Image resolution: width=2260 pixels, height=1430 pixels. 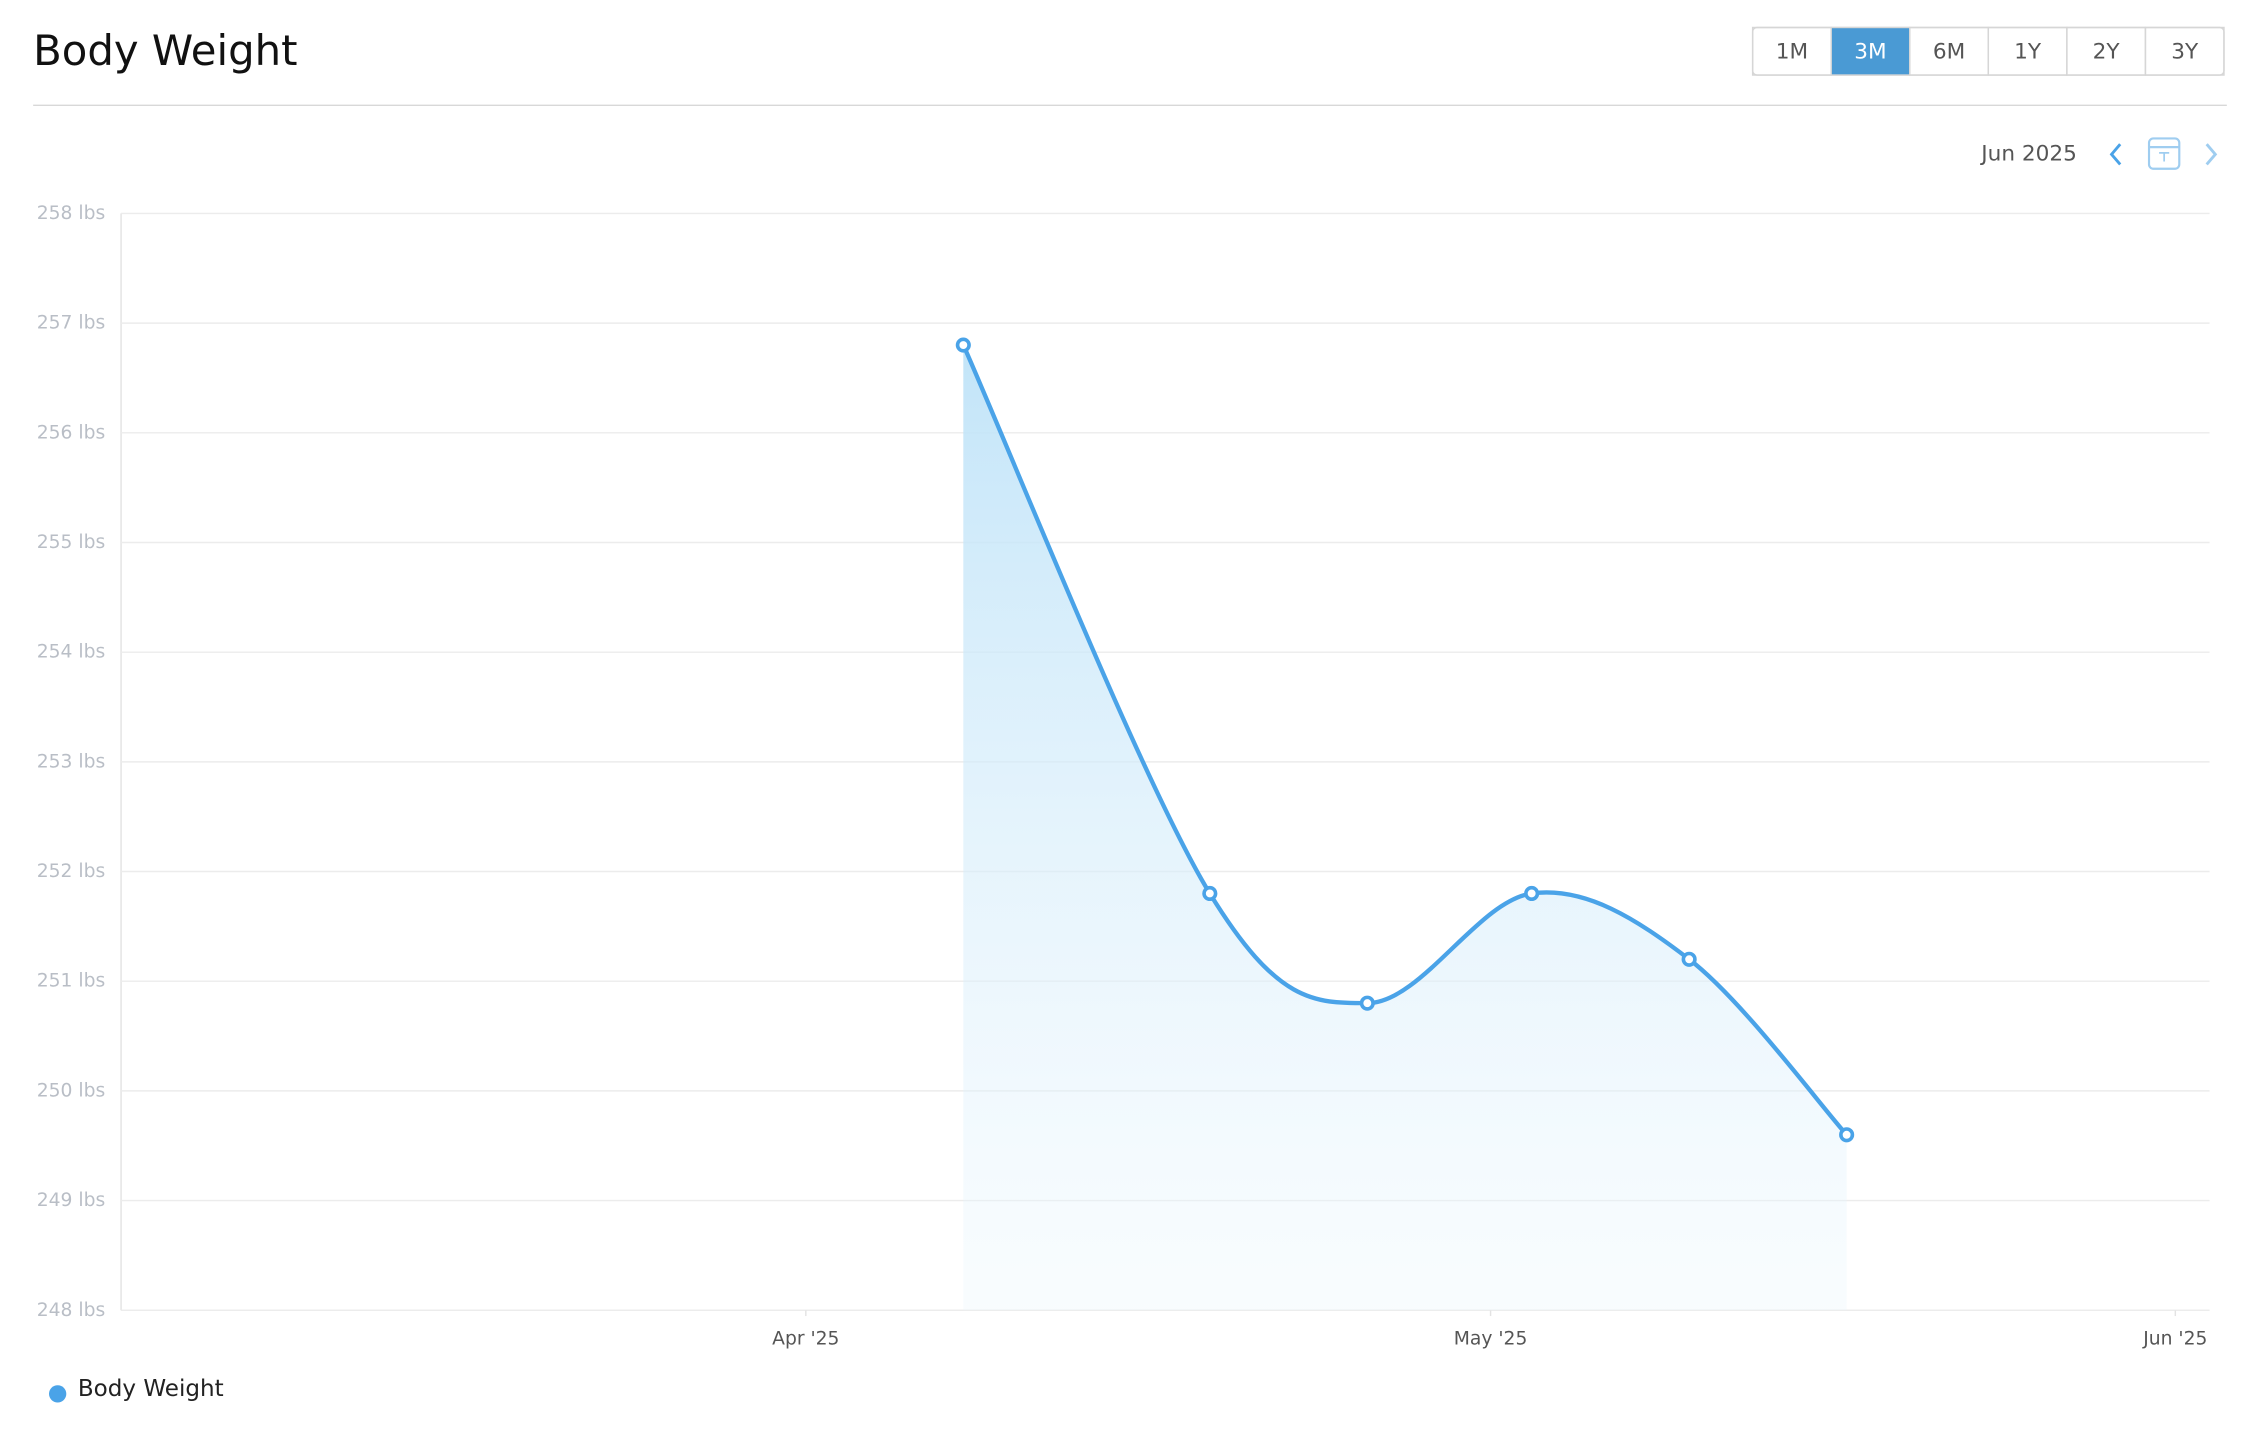 What do you see at coordinates (1491, 1339) in the screenshot?
I see `x-tick-label: May '25` at bounding box center [1491, 1339].